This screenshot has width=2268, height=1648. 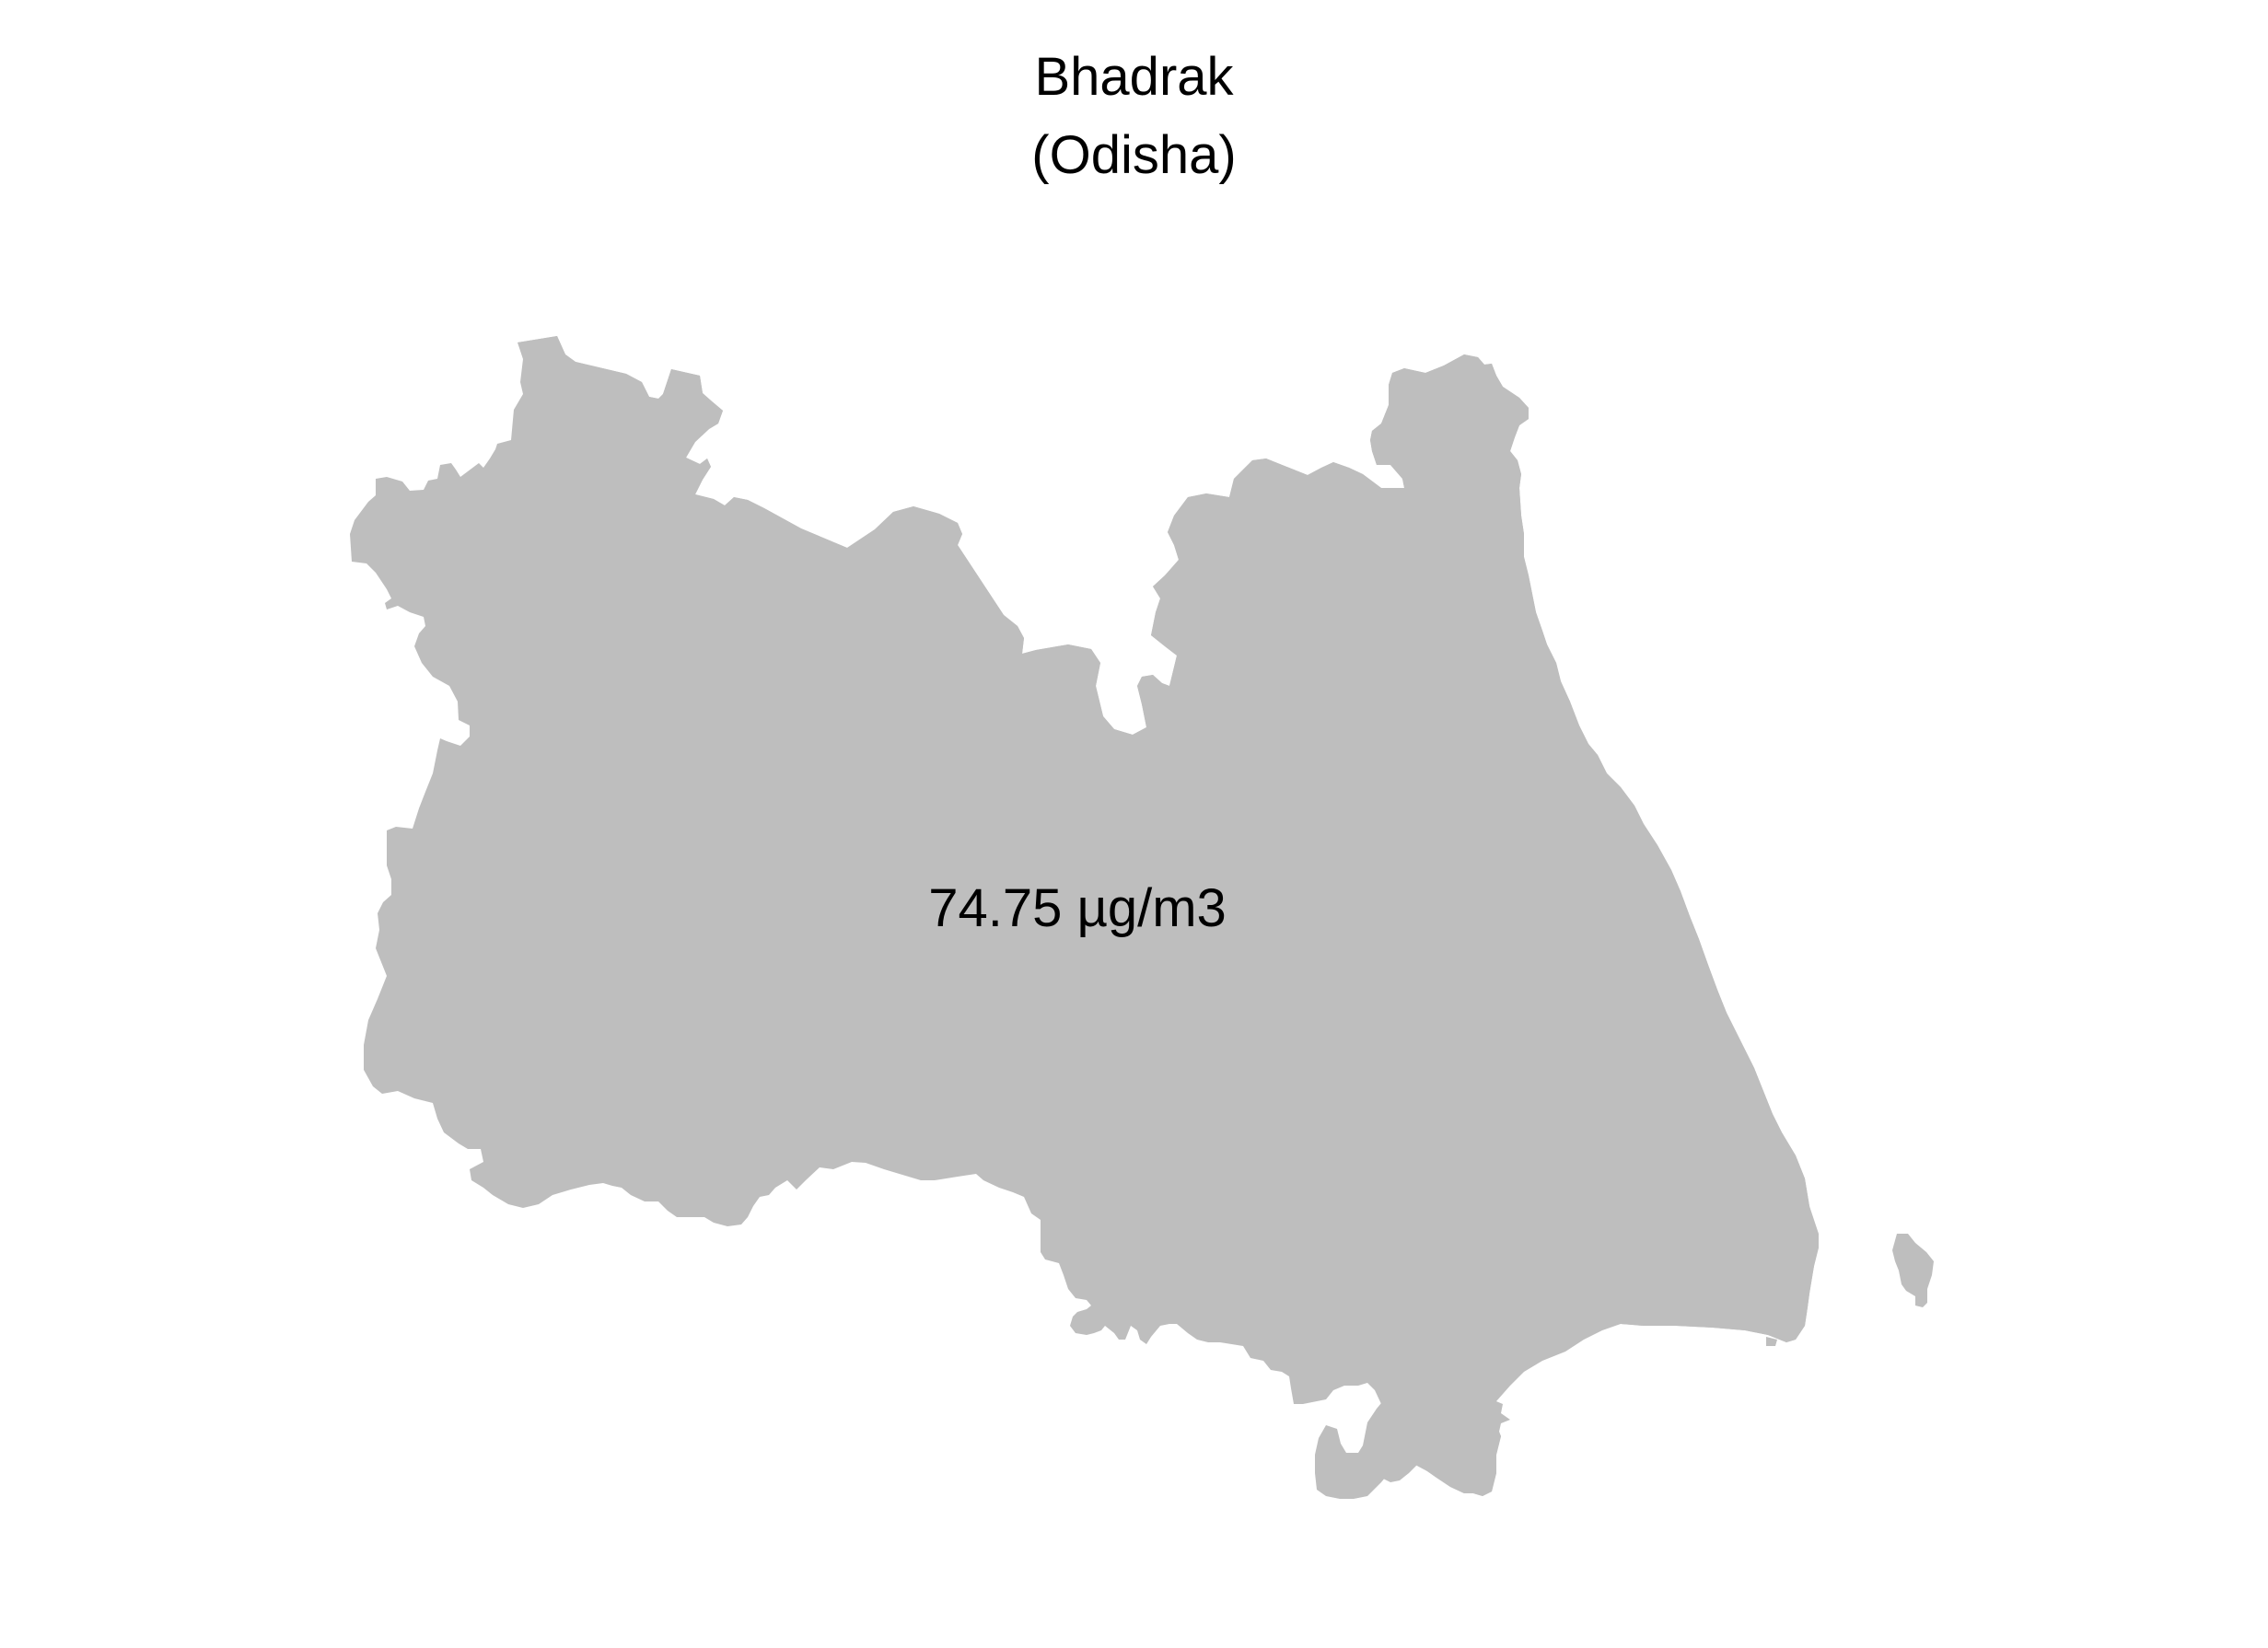 What do you see at coordinates (1134, 77) in the screenshot?
I see `map-title: Bhadrak` at bounding box center [1134, 77].